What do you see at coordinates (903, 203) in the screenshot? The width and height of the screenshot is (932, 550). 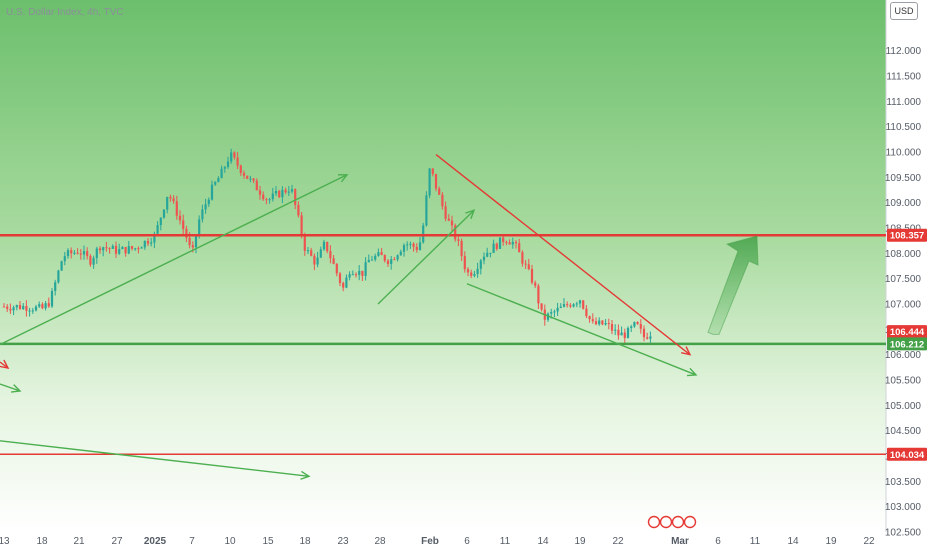 I see `price-tick-label: 109.000` at bounding box center [903, 203].